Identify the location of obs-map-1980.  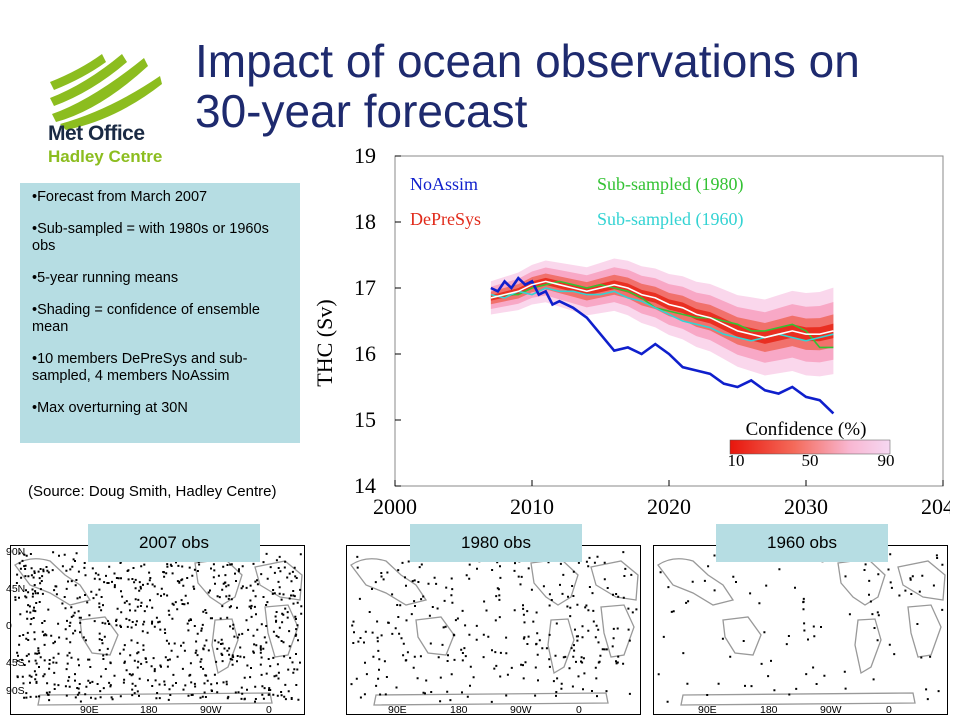
(493, 630).